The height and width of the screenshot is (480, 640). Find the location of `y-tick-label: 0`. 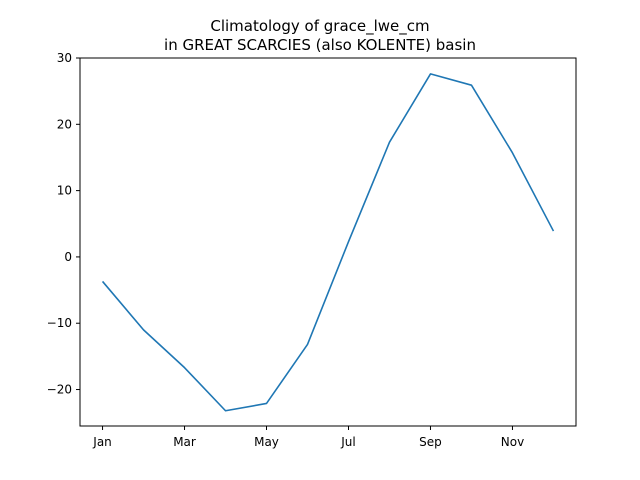

y-tick-label: 0 is located at coordinates (68, 257).